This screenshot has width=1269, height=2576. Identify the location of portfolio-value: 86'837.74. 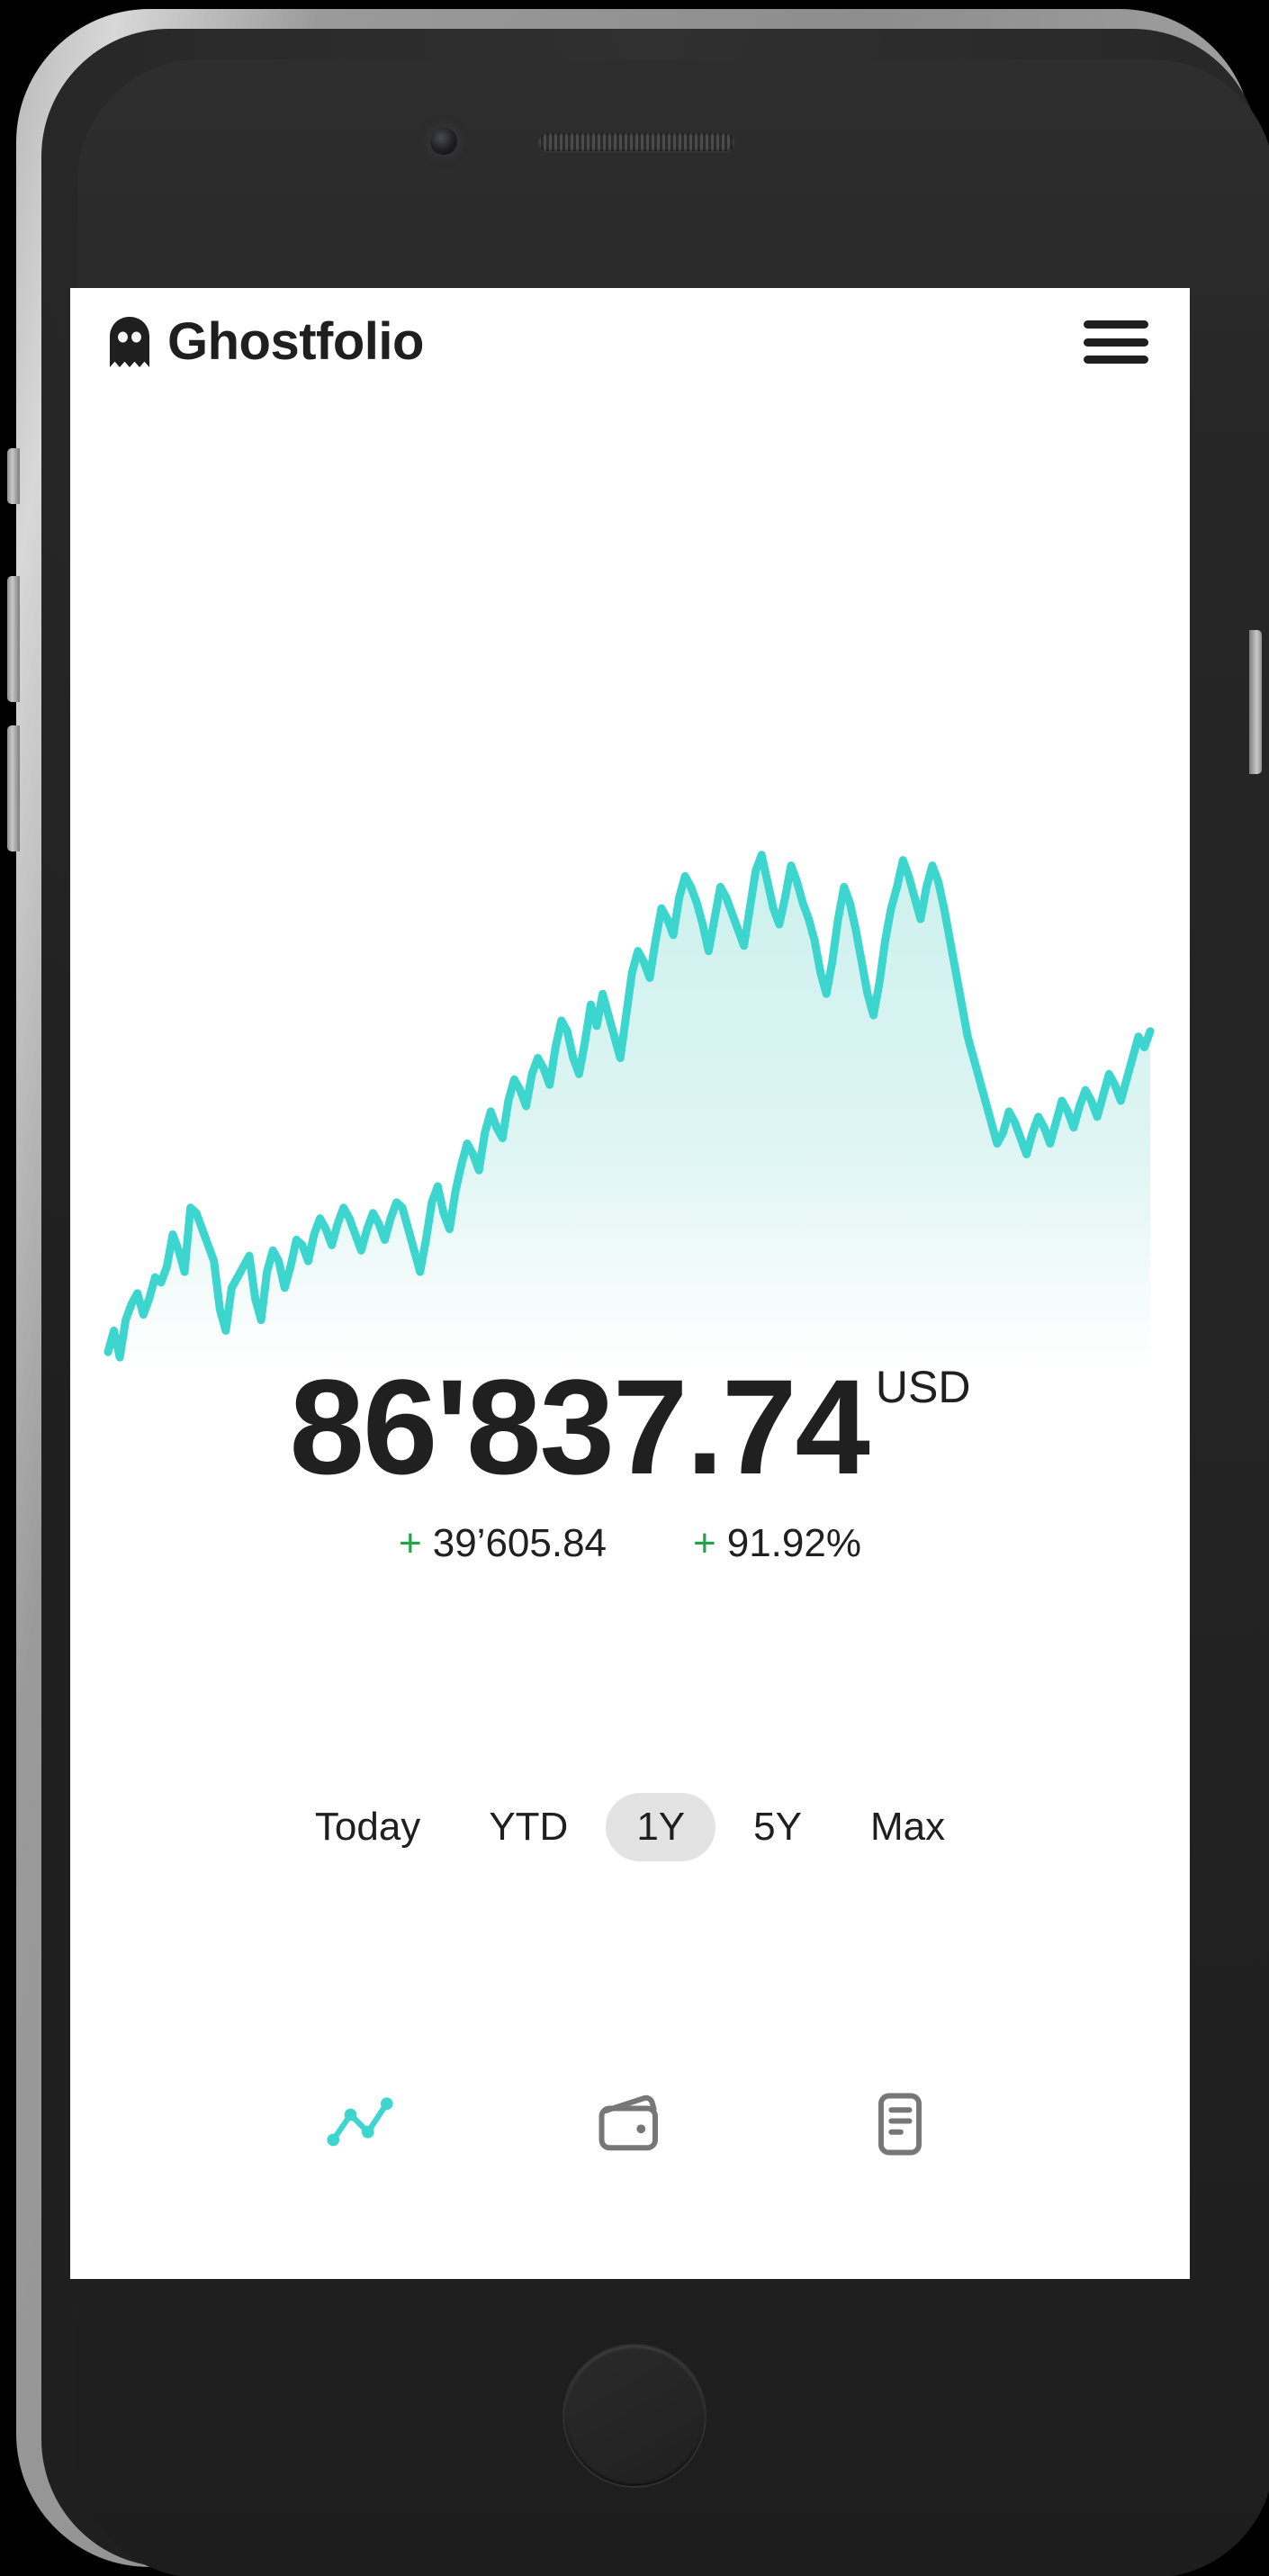
(579, 1426).